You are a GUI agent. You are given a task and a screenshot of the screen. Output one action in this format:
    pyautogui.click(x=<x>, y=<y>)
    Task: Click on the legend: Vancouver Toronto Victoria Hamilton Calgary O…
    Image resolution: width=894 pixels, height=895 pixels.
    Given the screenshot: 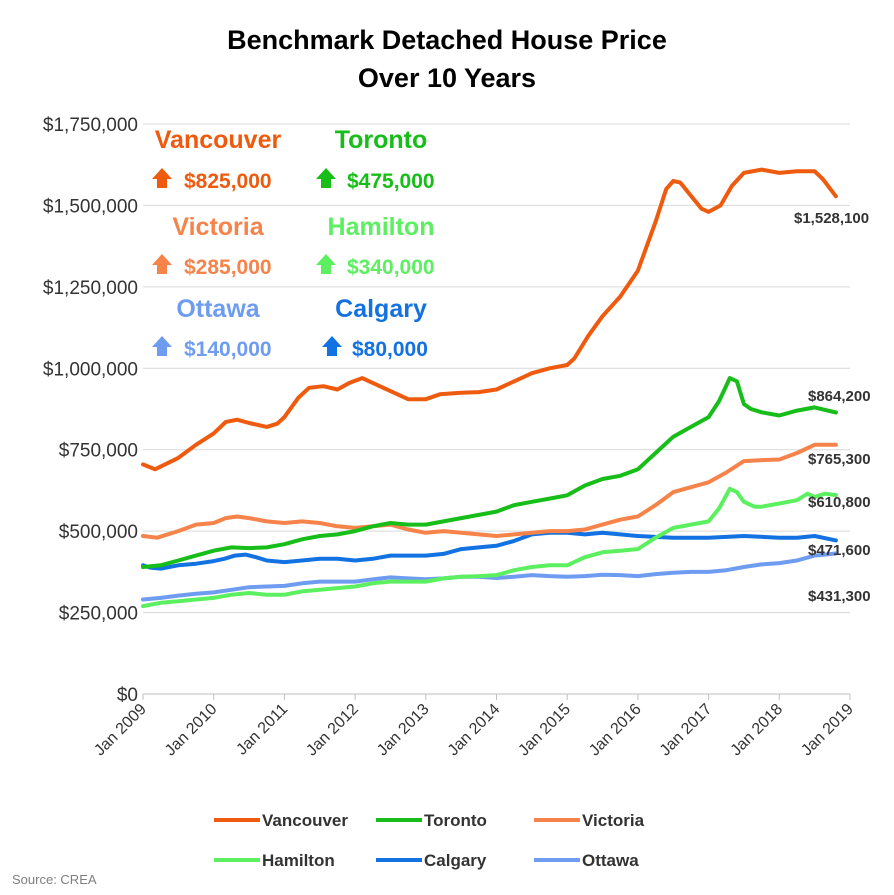 What is the action you would take?
    pyautogui.click(x=429, y=840)
    